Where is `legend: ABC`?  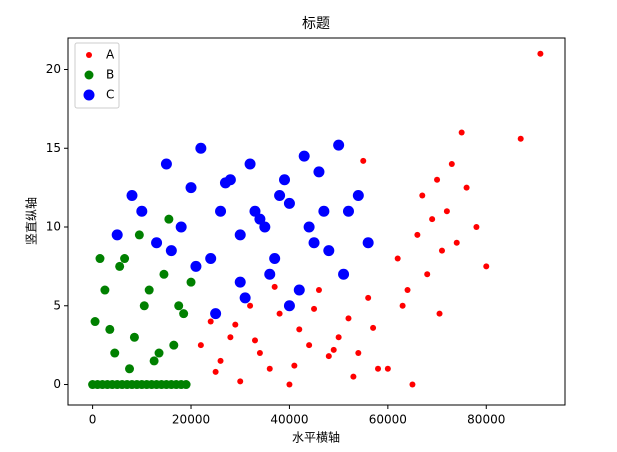 legend: ABC is located at coordinates (97, 75).